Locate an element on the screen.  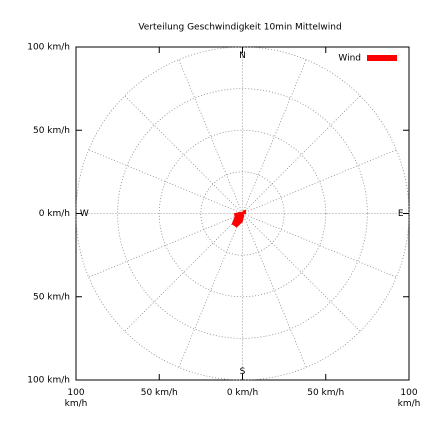
legend-swatch is located at coordinates (382, 58).